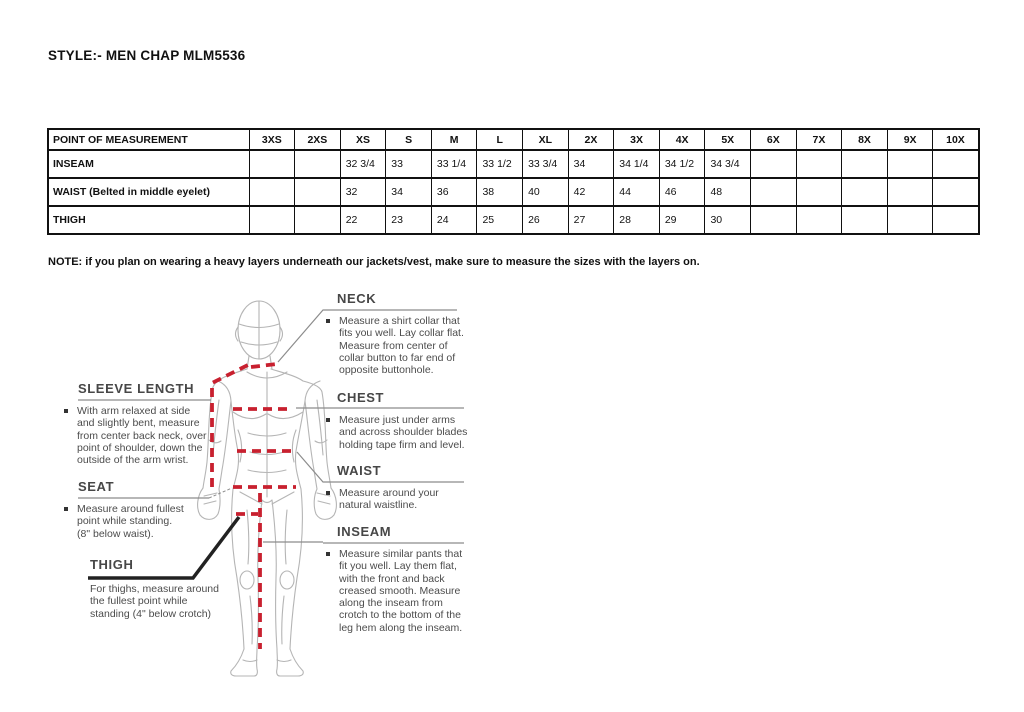 Image resolution: width=1024 pixels, height=712 pixels. I want to click on column-header: XL, so click(545, 139).